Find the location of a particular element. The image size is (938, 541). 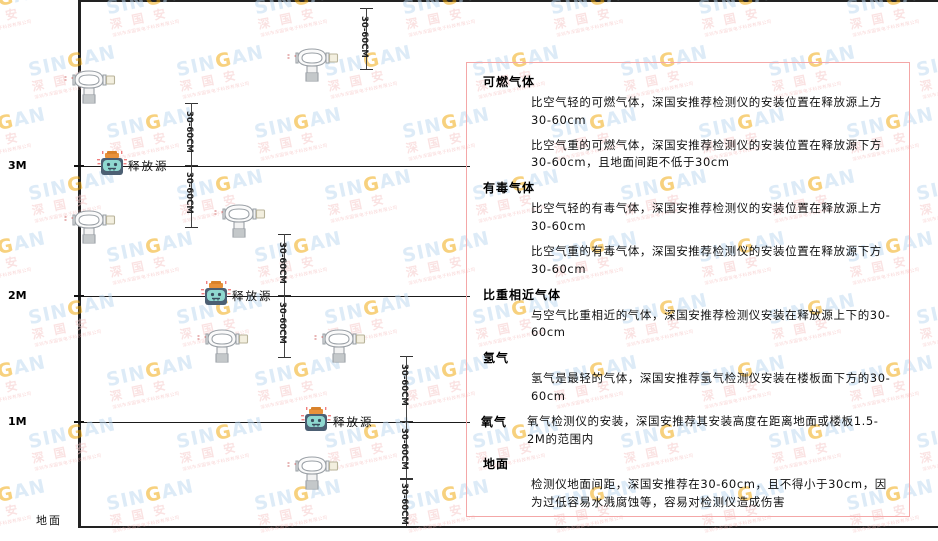

panel-section-heading: 比重相近气体 is located at coordinates (522, 294).